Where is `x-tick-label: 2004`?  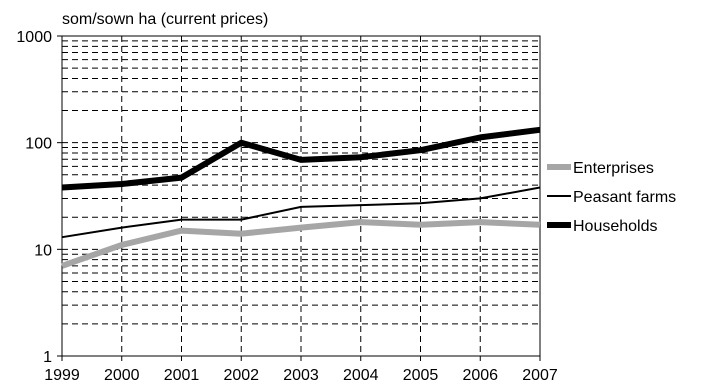 x-tick-label: 2004 is located at coordinates (361, 375).